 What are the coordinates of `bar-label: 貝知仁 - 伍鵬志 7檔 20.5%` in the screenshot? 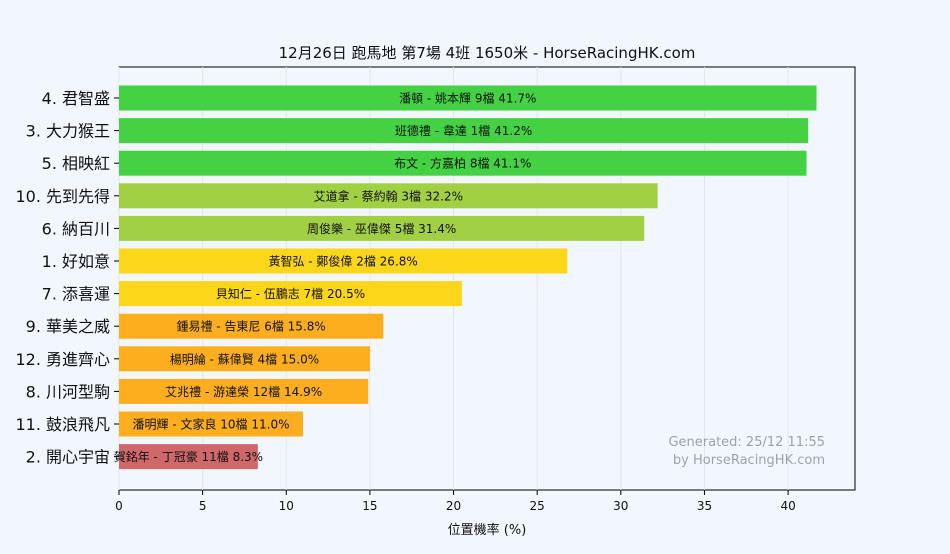 It's located at (290, 294).